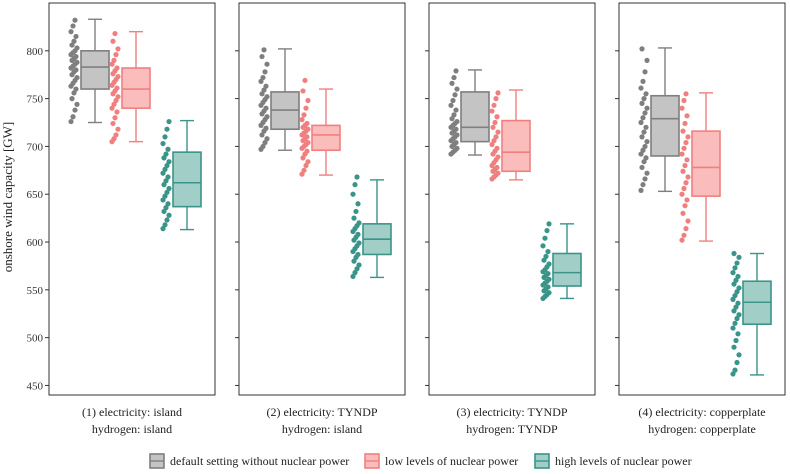 The width and height of the screenshot is (790, 474). Describe the element at coordinates (35, 291) in the screenshot. I see `y-tick-label: 550` at that location.